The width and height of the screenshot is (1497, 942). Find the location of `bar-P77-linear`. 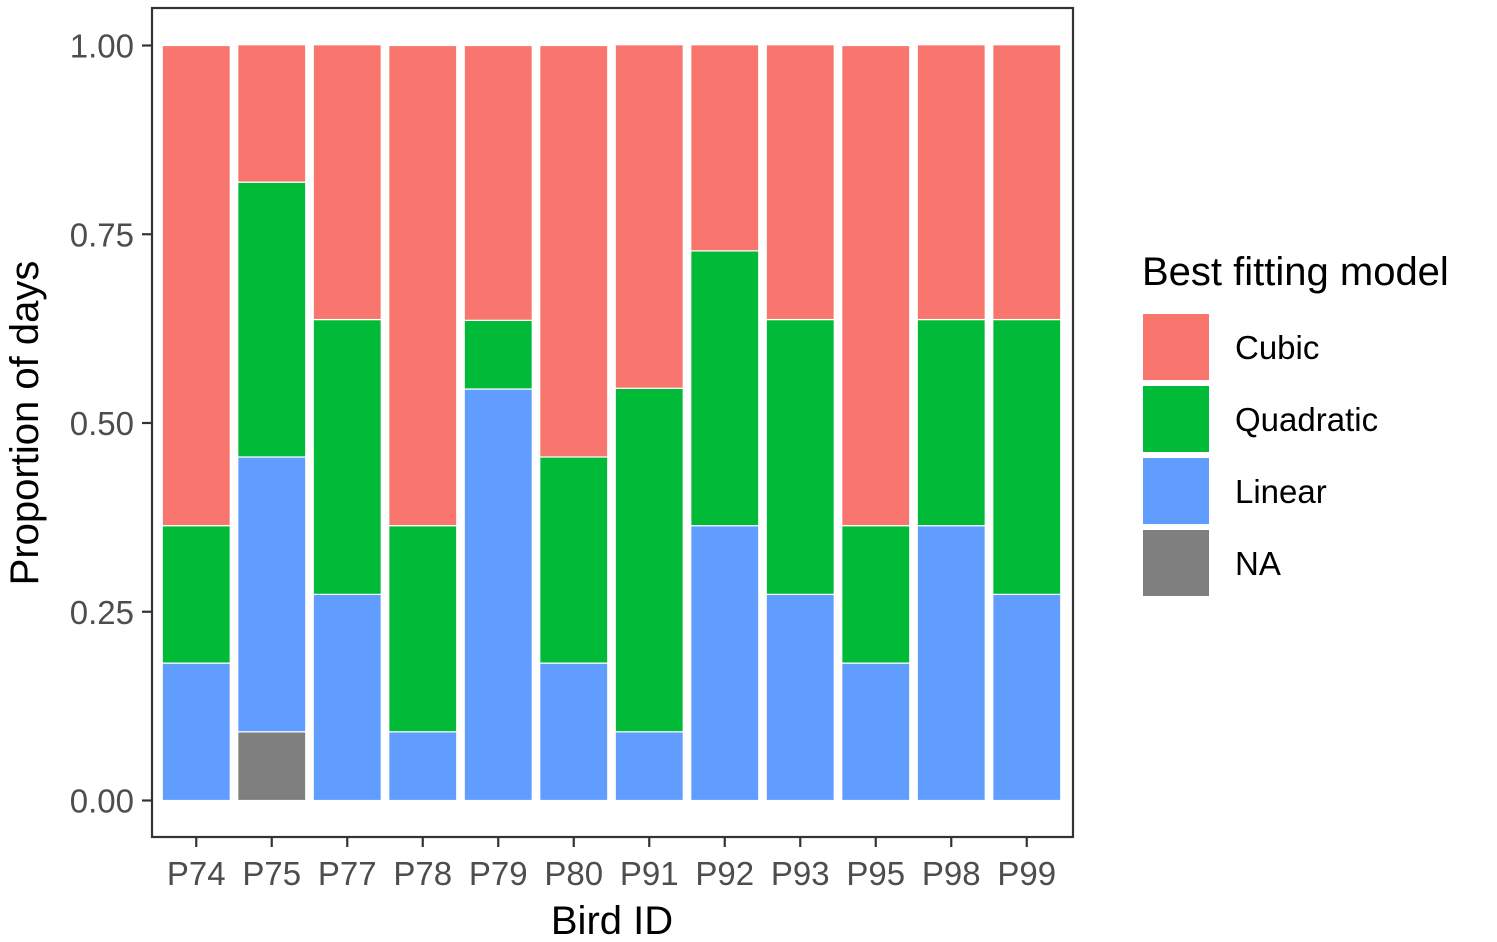

bar-P77-linear is located at coordinates (347, 697).